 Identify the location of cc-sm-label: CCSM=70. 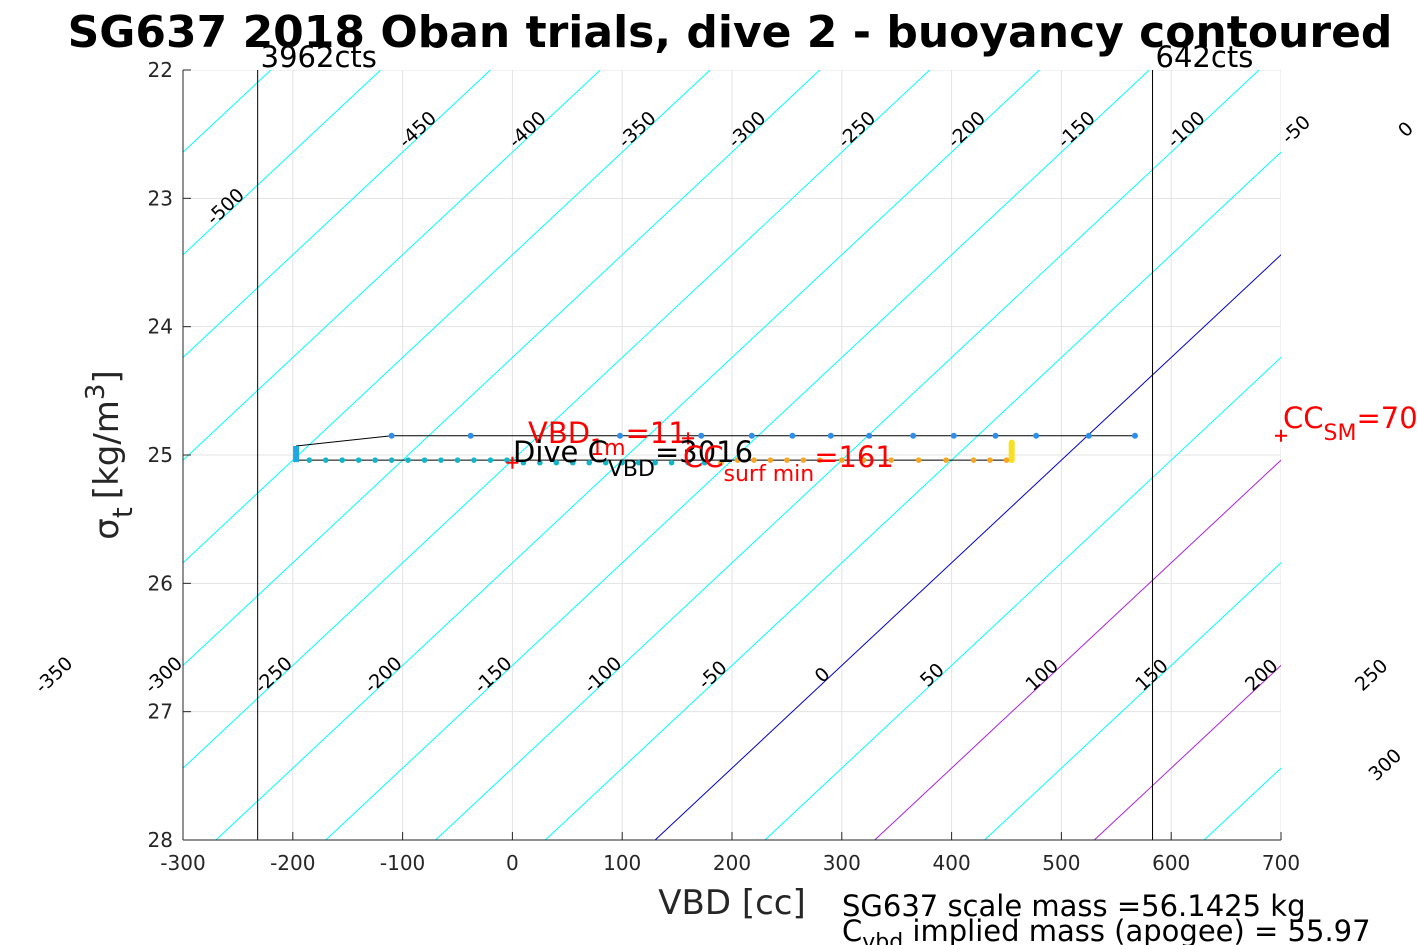
(1350, 423).